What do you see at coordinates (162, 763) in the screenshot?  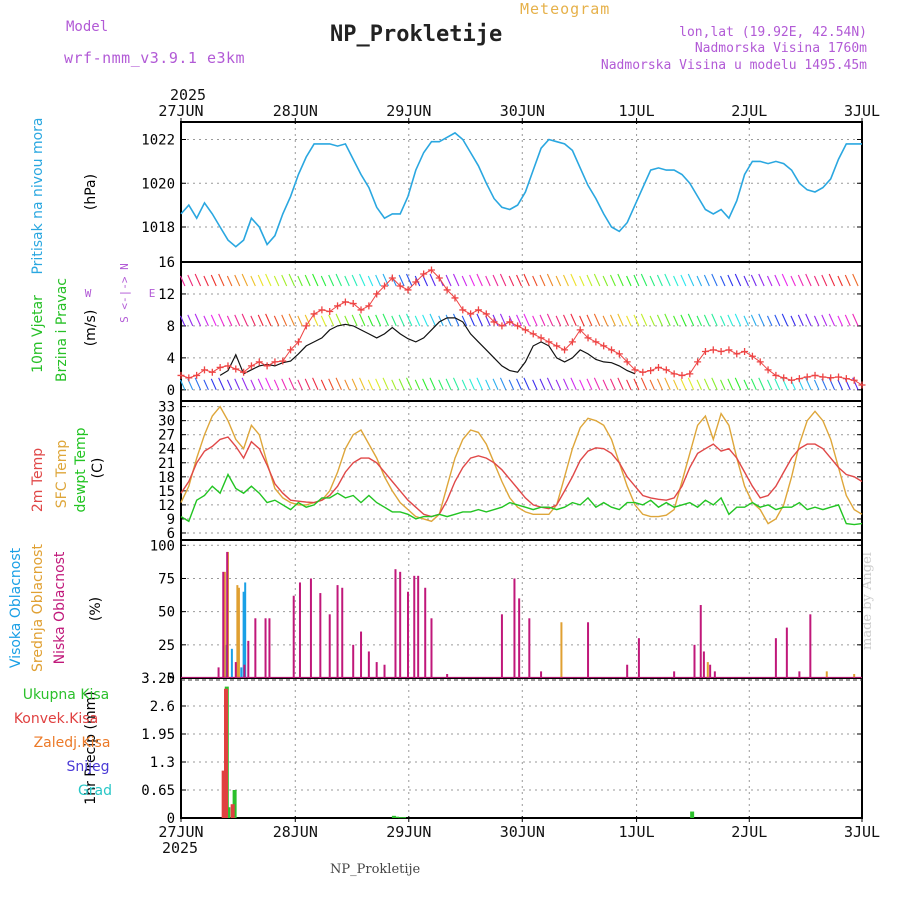 I see `y-tick-label: 1.3` at bounding box center [162, 763].